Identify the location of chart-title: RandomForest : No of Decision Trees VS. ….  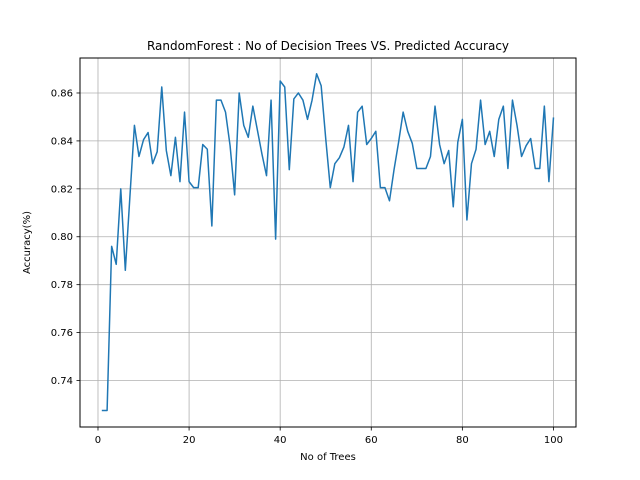
(328, 46).